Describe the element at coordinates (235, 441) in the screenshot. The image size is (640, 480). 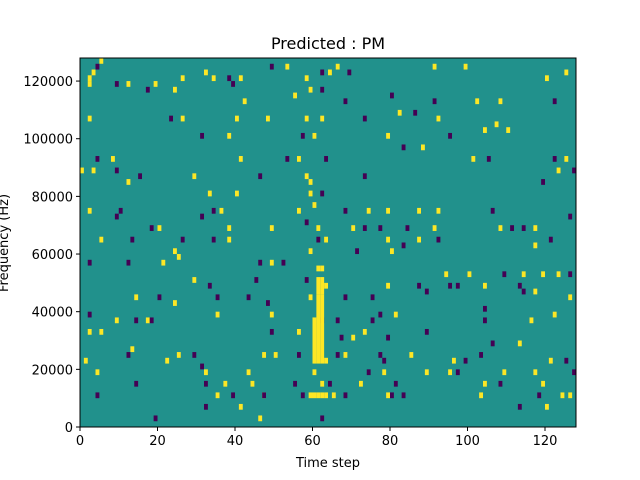
I see `x-tick-label: 40` at that location.